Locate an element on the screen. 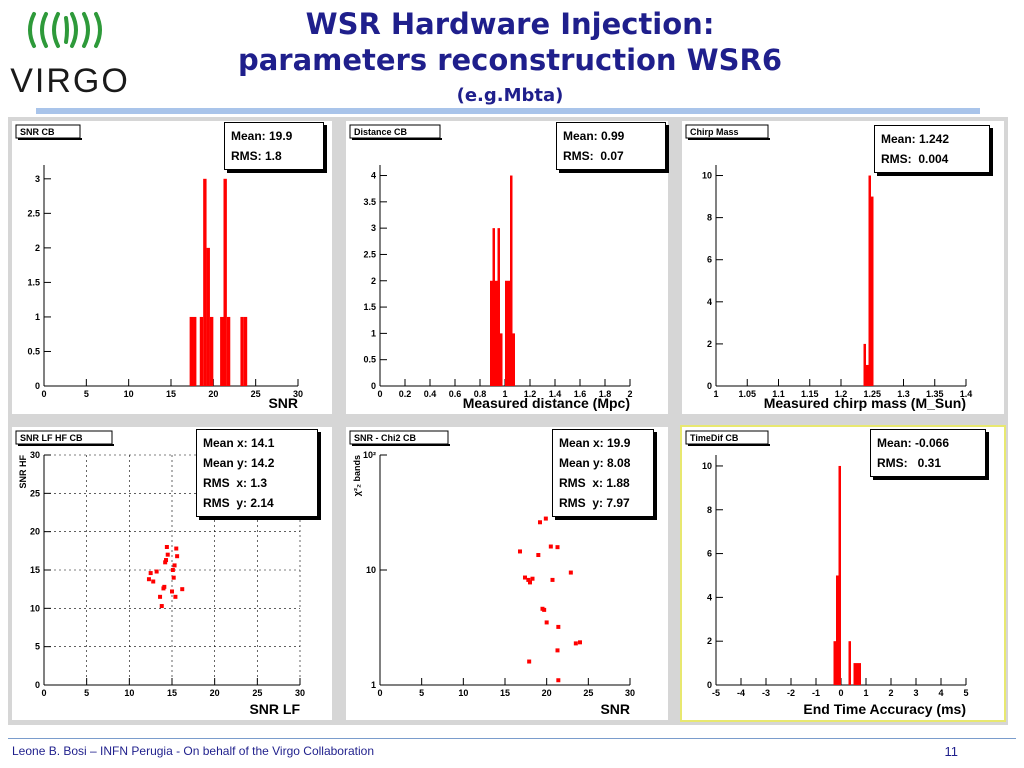  x-tick-label: 10 is located at coordinates (129, 693).